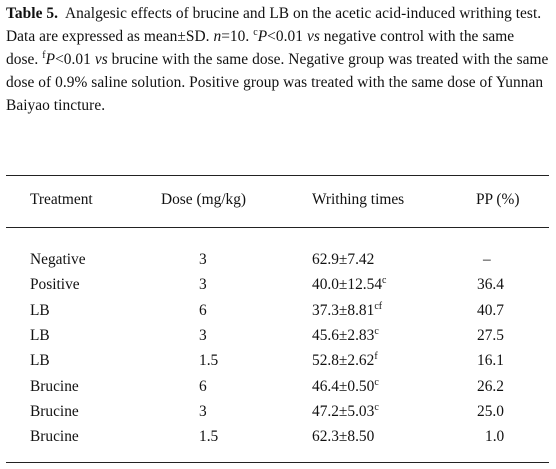 The image size is (556, 469). Describe the element at coordinates (277, 462) in the screenshot. I see `table-bottom-rule` at that location.